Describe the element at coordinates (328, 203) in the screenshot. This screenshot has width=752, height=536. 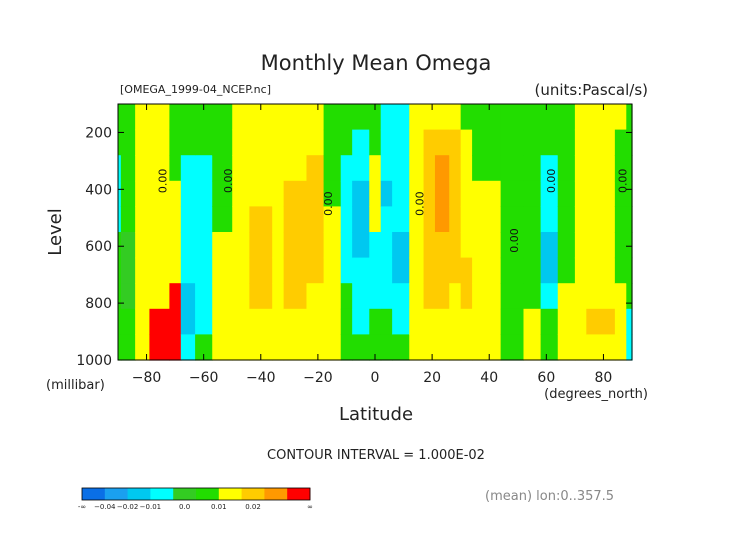
I see `contour-label: 0.00` at that location.